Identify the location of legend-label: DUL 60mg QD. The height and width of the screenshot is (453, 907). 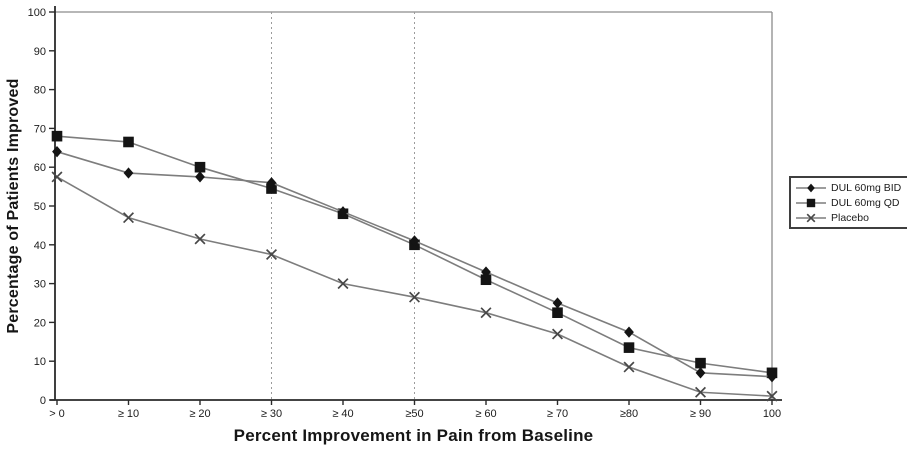
(865, 202).